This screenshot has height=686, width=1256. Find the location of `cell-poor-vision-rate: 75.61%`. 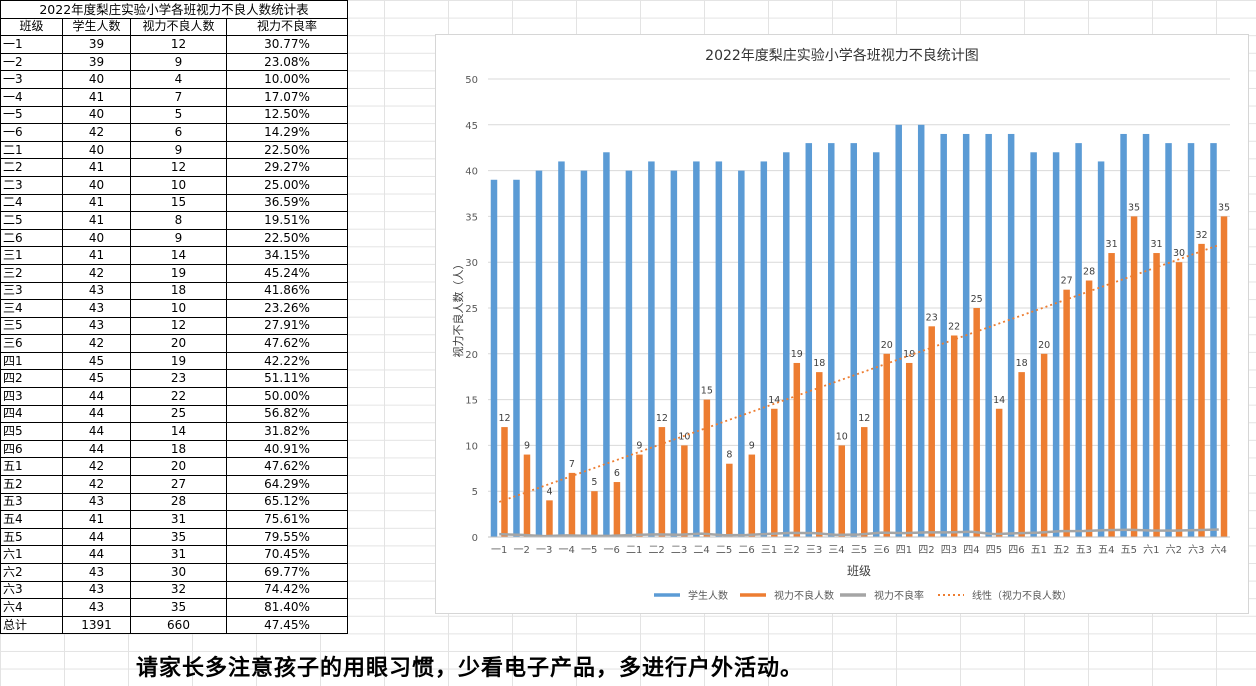

cell-poor-vision-rate: 75.61% is located at coordinates (287, 519).